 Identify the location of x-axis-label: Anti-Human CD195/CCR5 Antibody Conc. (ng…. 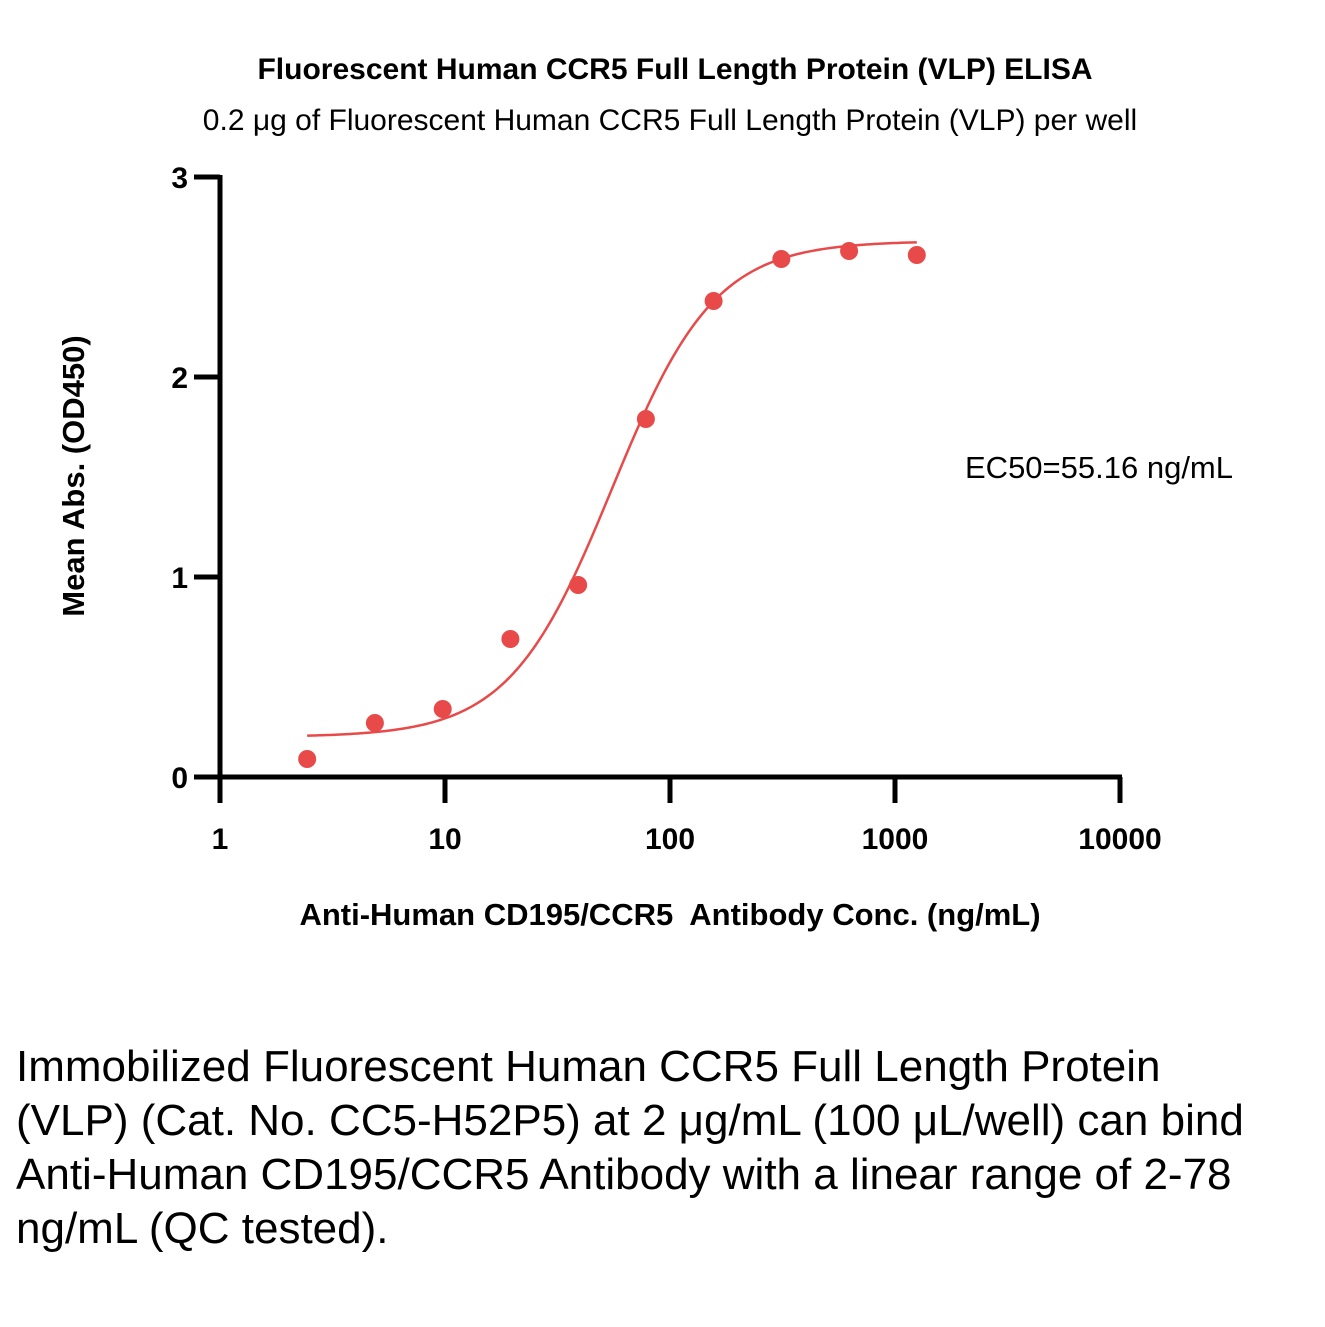
(669, 914).